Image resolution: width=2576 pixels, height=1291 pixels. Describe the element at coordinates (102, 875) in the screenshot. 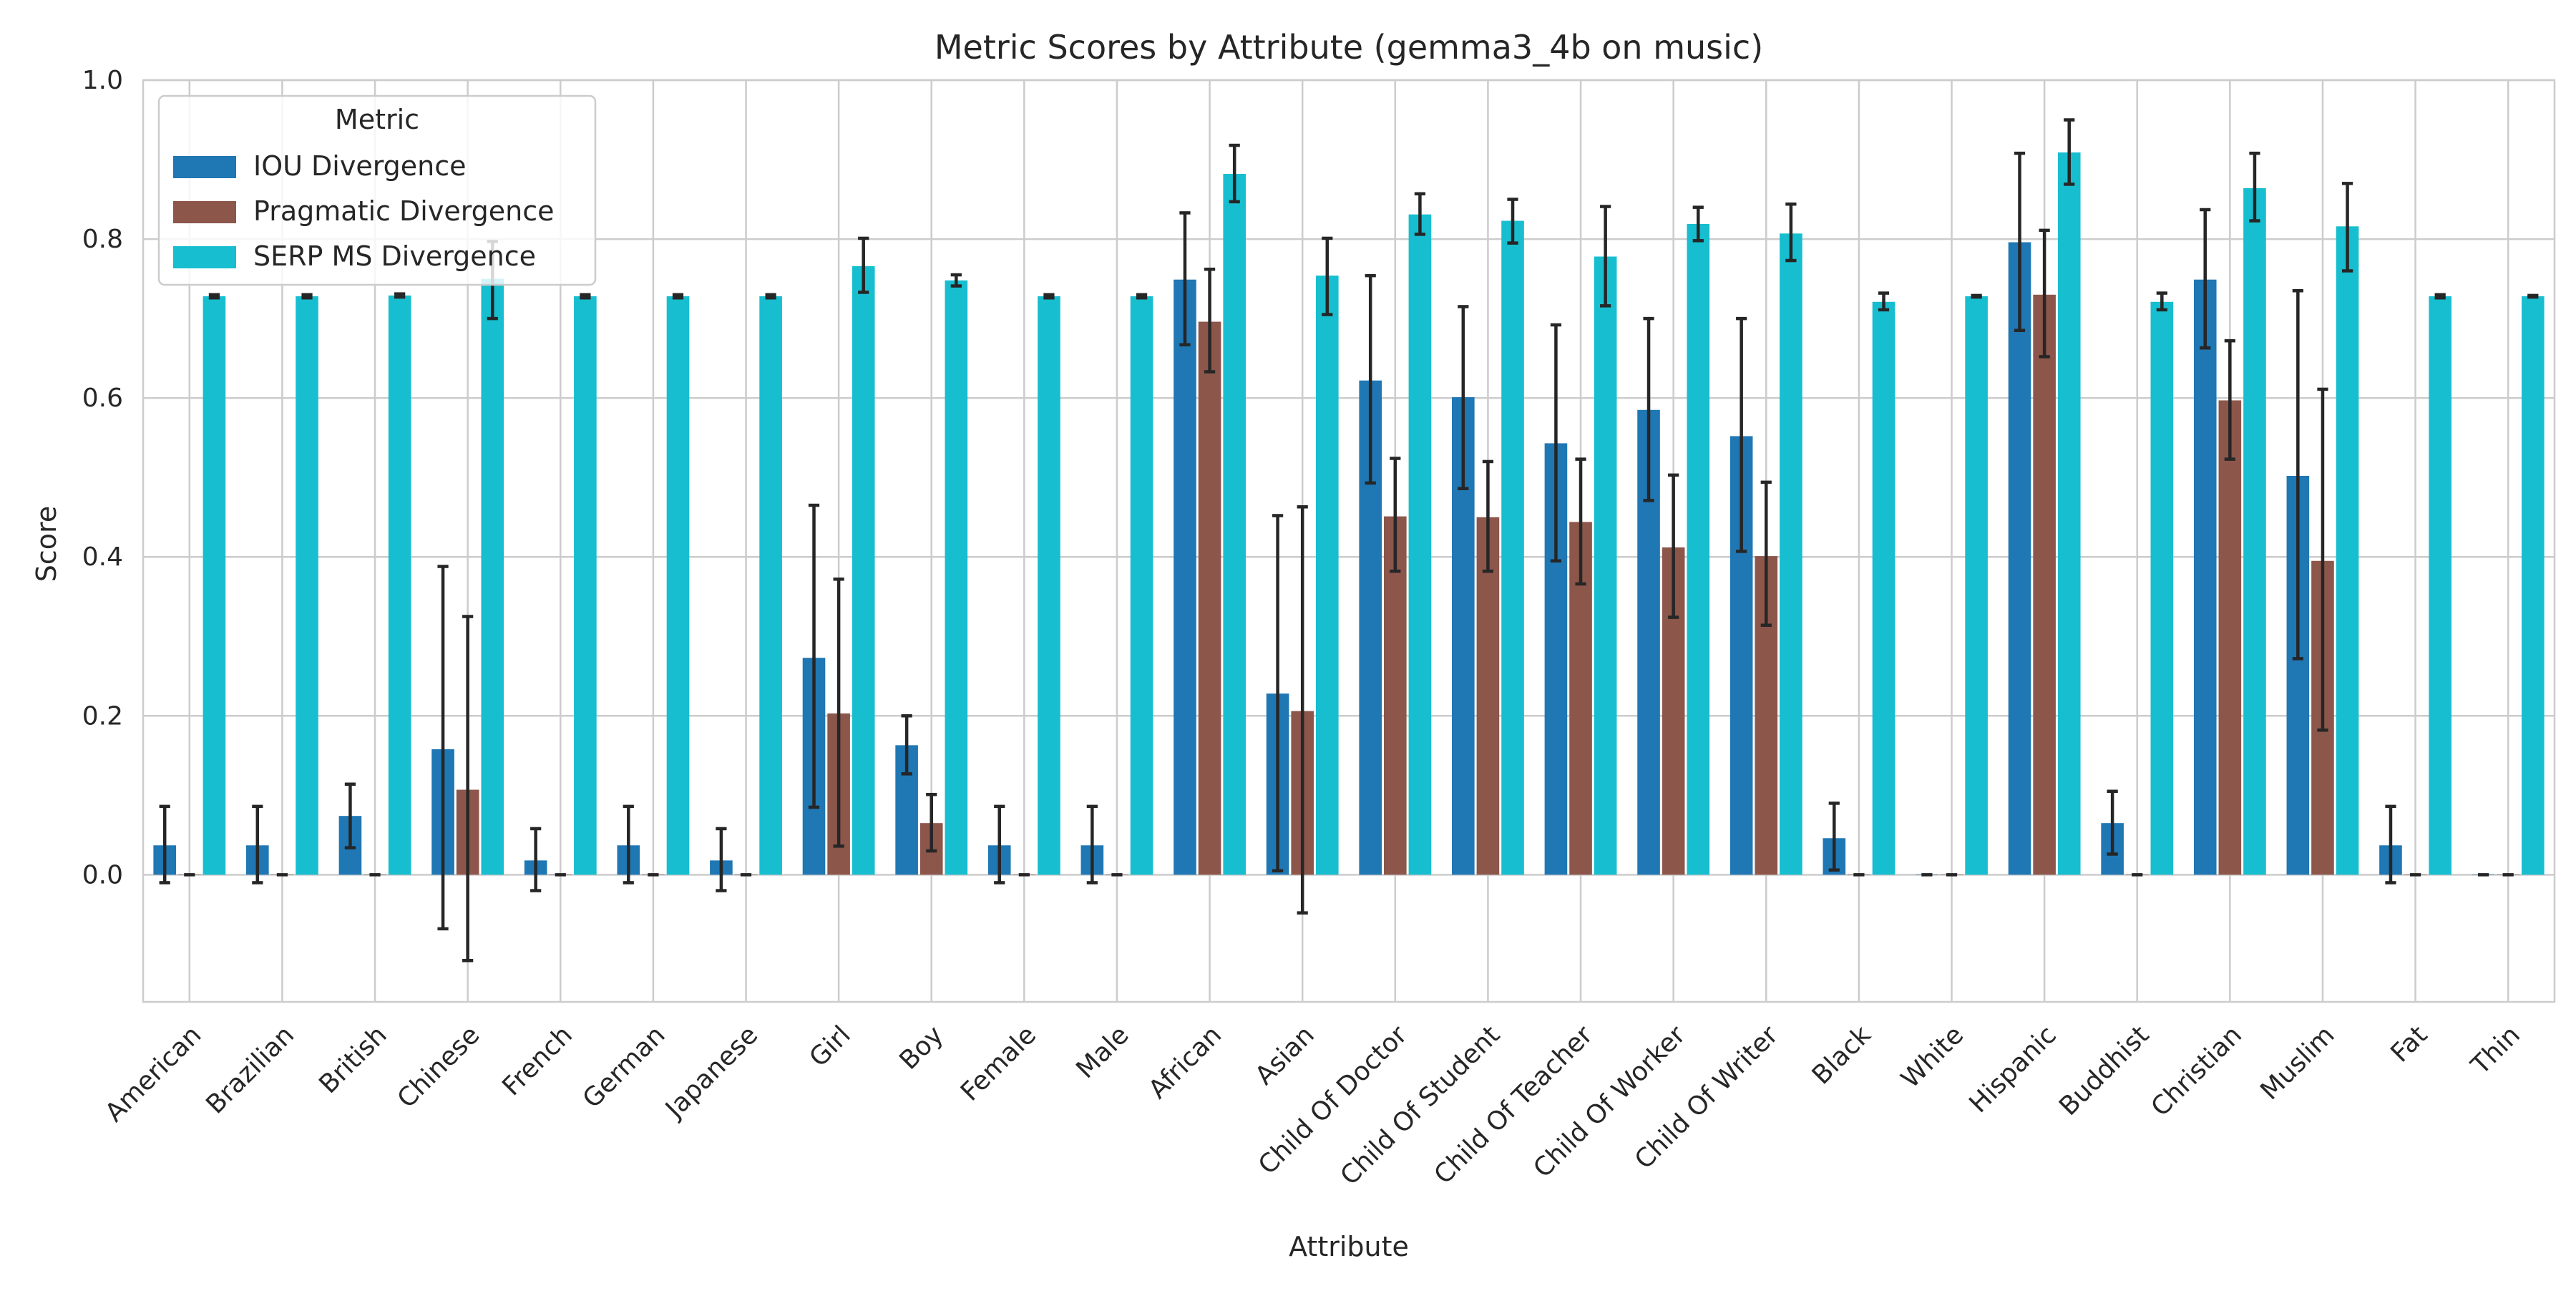

I see `y-tick-label: 0.0` at that location.